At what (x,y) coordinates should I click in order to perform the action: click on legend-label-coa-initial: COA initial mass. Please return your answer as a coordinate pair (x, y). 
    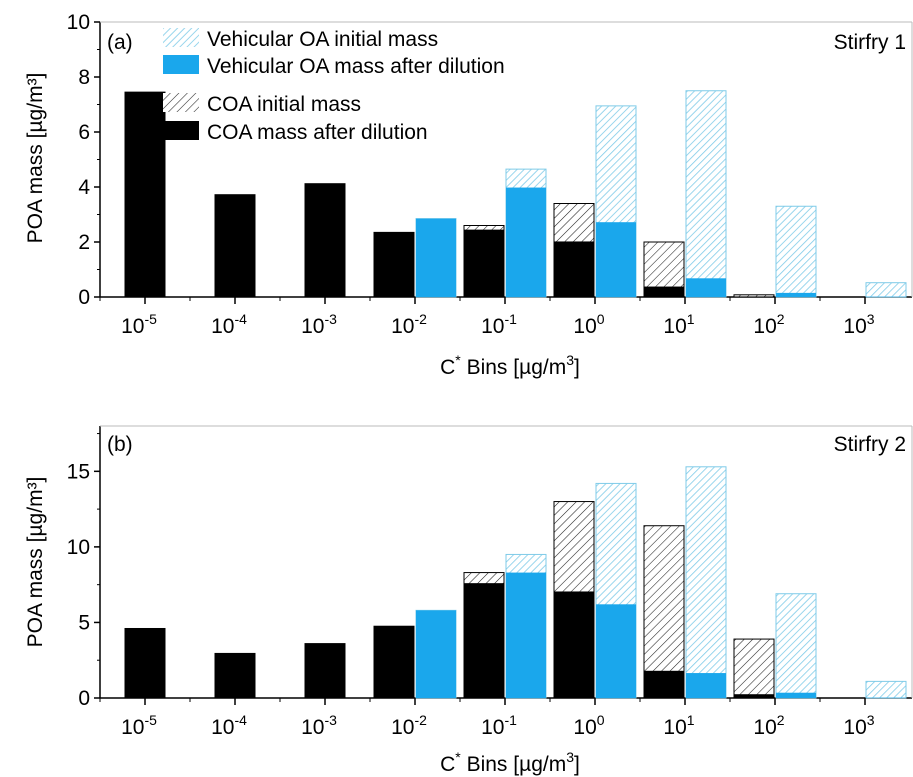
    Looking at the image, I should click on (284, 104).